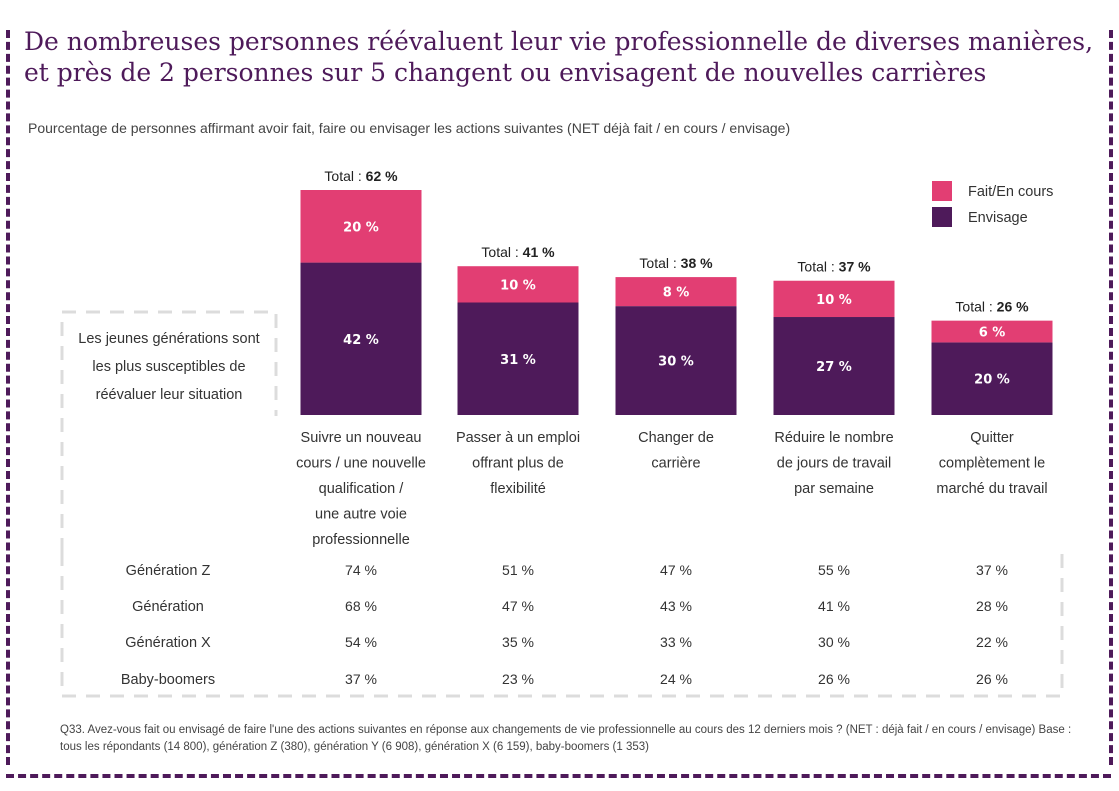 This screenshot has width=1119, height=791. Describe the element at coordinates (518, 489) in the screenshot. I see `category-label-line: flexibilité` at that location.